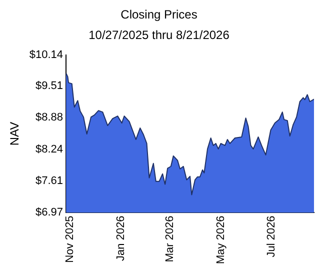 The width and height of the screenshot is (324, 267). What do you see at coordinates (50, 118) in the screenshot?
I see `y-tick-label: $8.88` at bounding box center [50, 118].